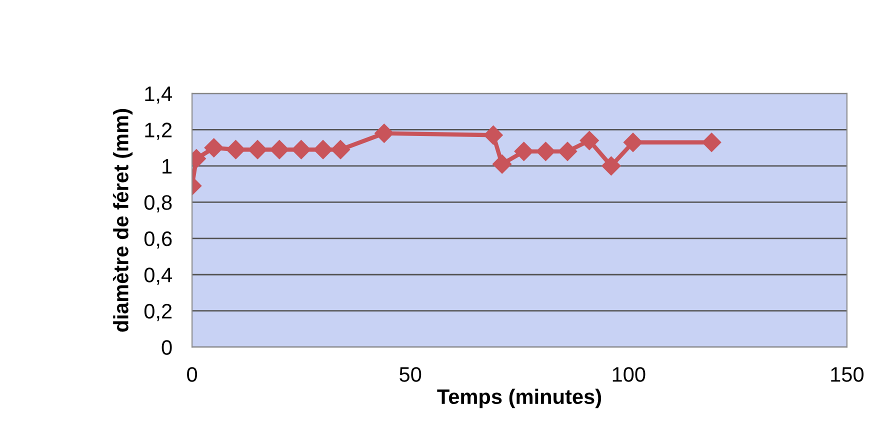  Describe the element at coordinates (158, 313) in the screenshot. I see `y-tick-label: 0,2` at that location.